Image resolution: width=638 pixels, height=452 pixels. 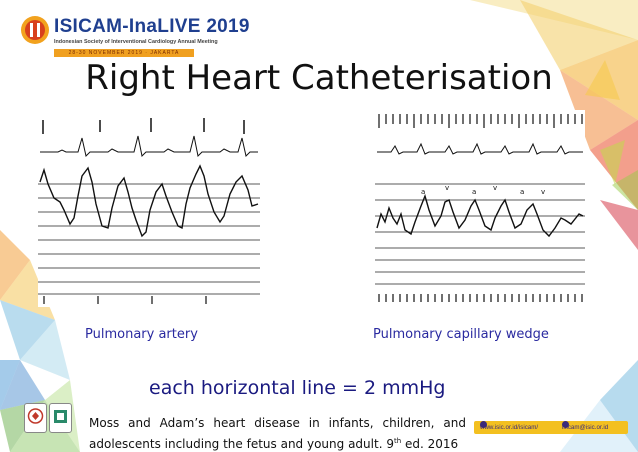 I want to click on pulmonary-capillary-wedge-trace: a v a v a v, so click(x=480, y=207).